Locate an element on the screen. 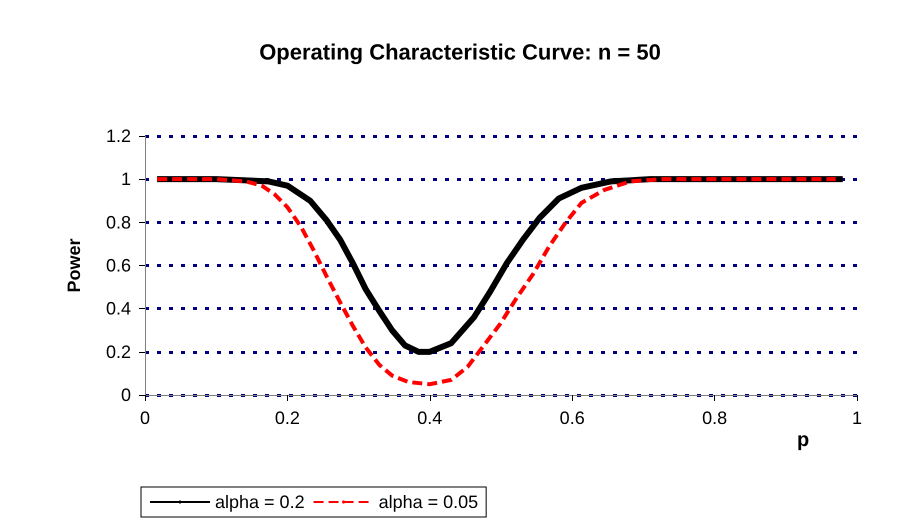  y-tick-label: 1 is located at coordinates (125, 179).